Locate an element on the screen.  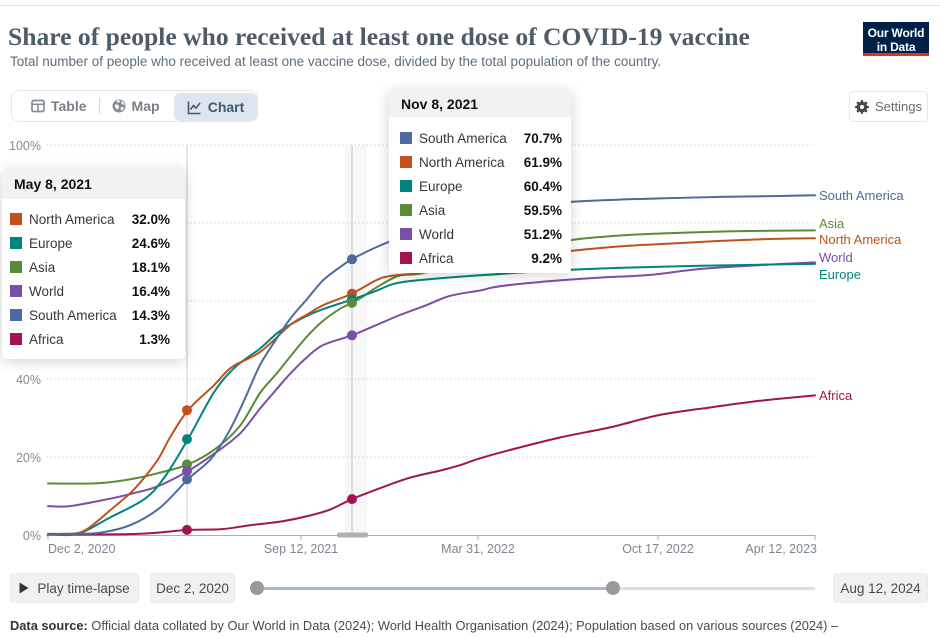
svg-text: 100% is located at coordinates (25, 146).